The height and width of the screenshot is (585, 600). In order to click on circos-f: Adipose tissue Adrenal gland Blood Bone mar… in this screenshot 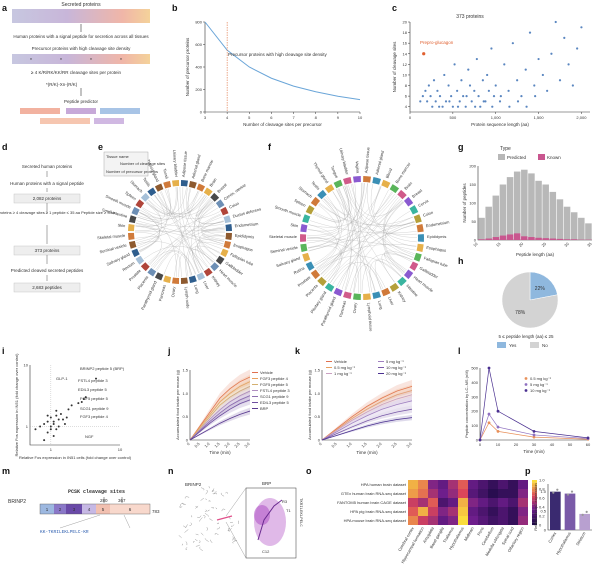, I will do `click(359, 239)`.